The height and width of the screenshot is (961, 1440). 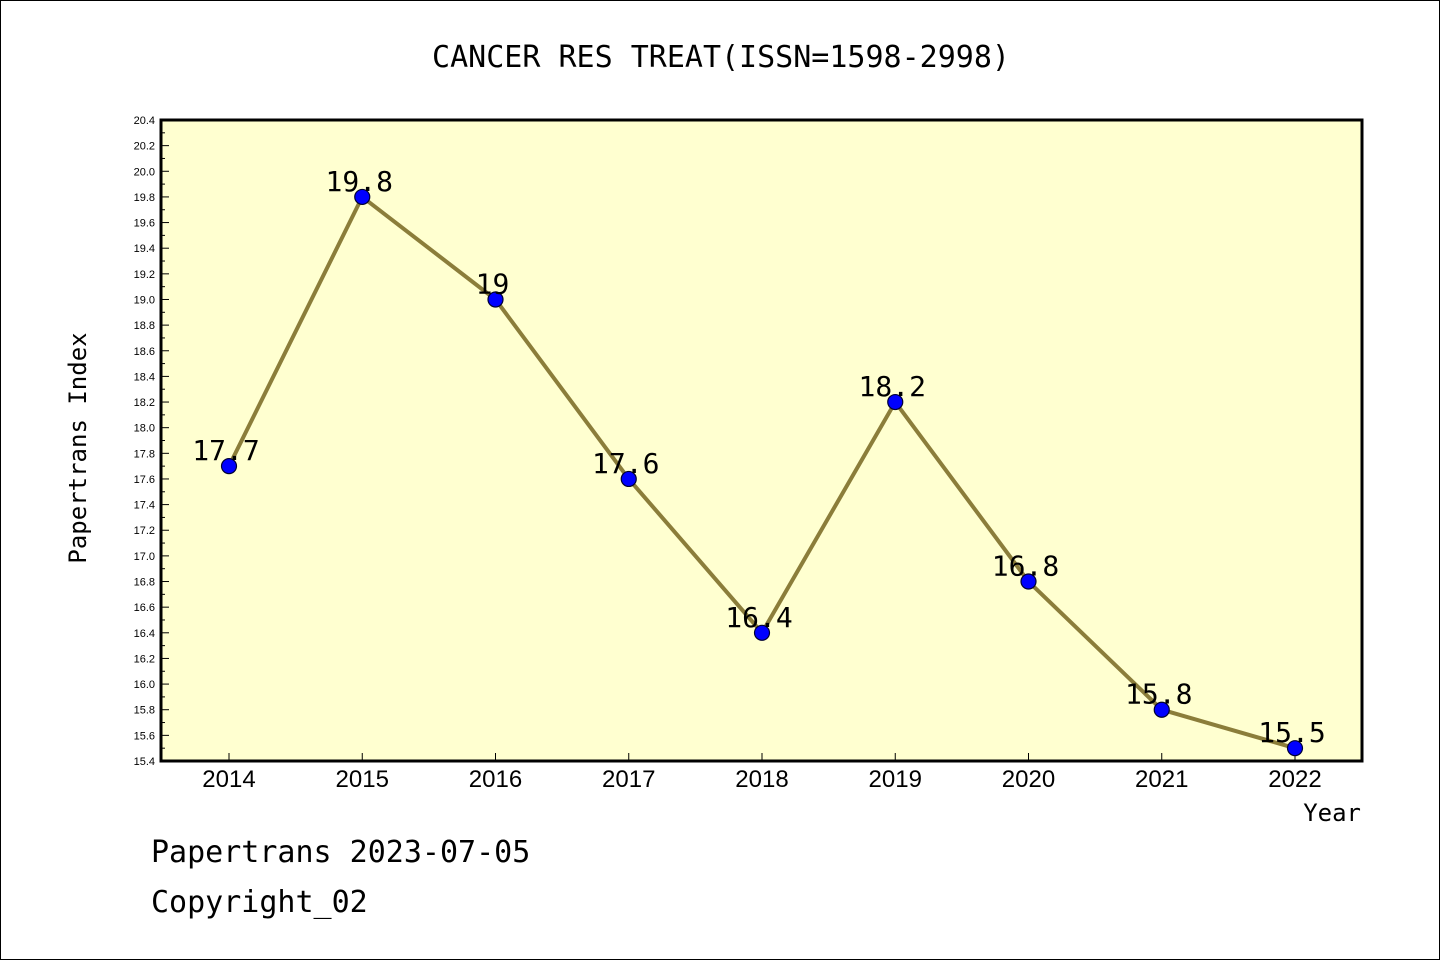 I want to click on y-tick-label: 20.2, so click(x=144, y=147).